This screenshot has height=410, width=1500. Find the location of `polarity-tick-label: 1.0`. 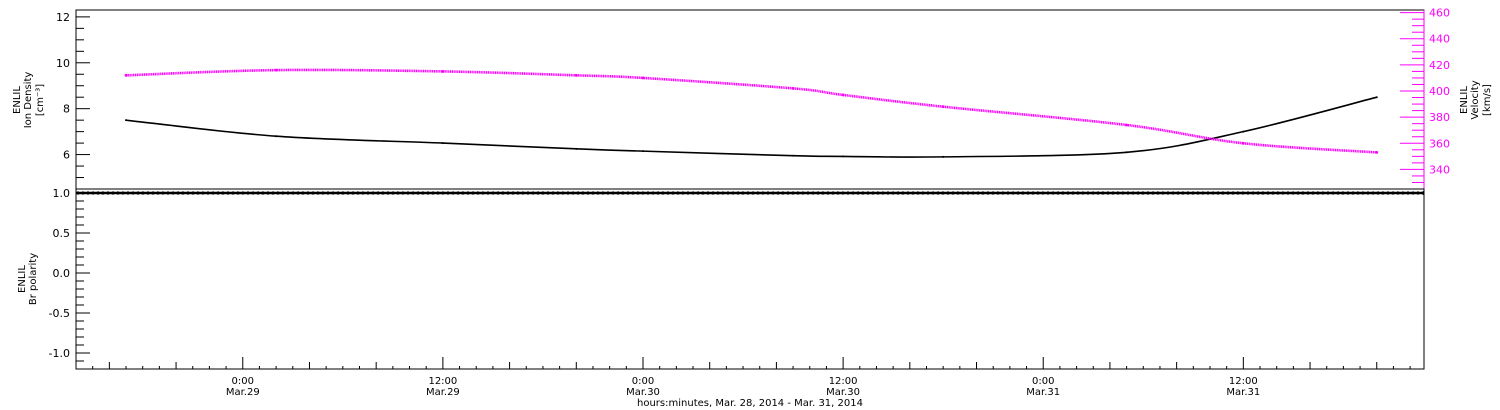

polarity-tick-label: 1.0 is located at coordinates (62, 193).